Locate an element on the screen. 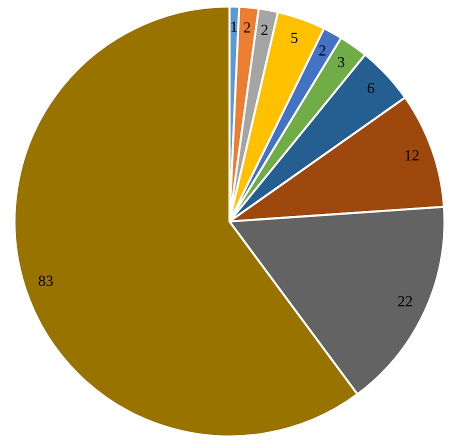 This screenshot has height=443, width=459. data-label: 83 is located at coordinates (45, 281).